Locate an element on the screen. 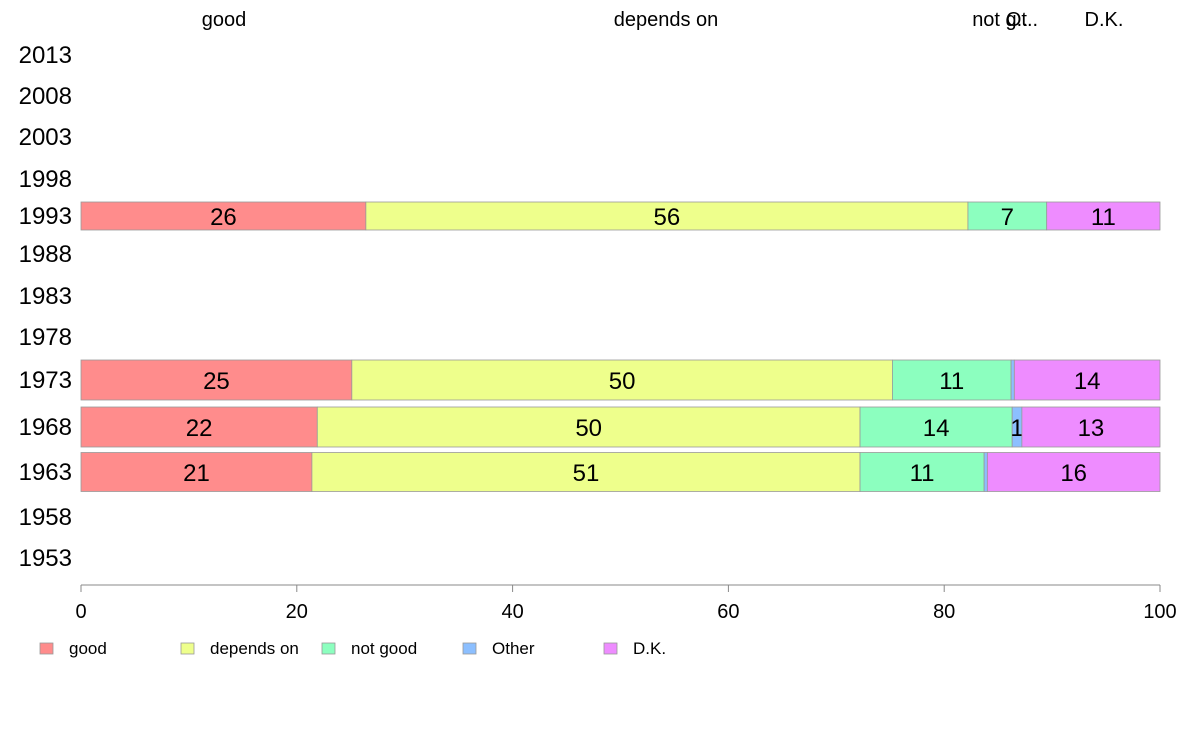  legend: good depends on not good Other D.K. is located at coordinates (352, 648).